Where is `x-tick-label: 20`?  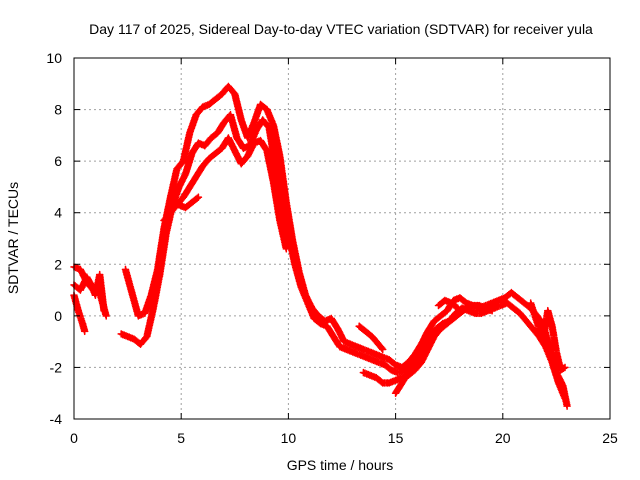 x-tick-label: 20 is located at coordinates (503, 438).